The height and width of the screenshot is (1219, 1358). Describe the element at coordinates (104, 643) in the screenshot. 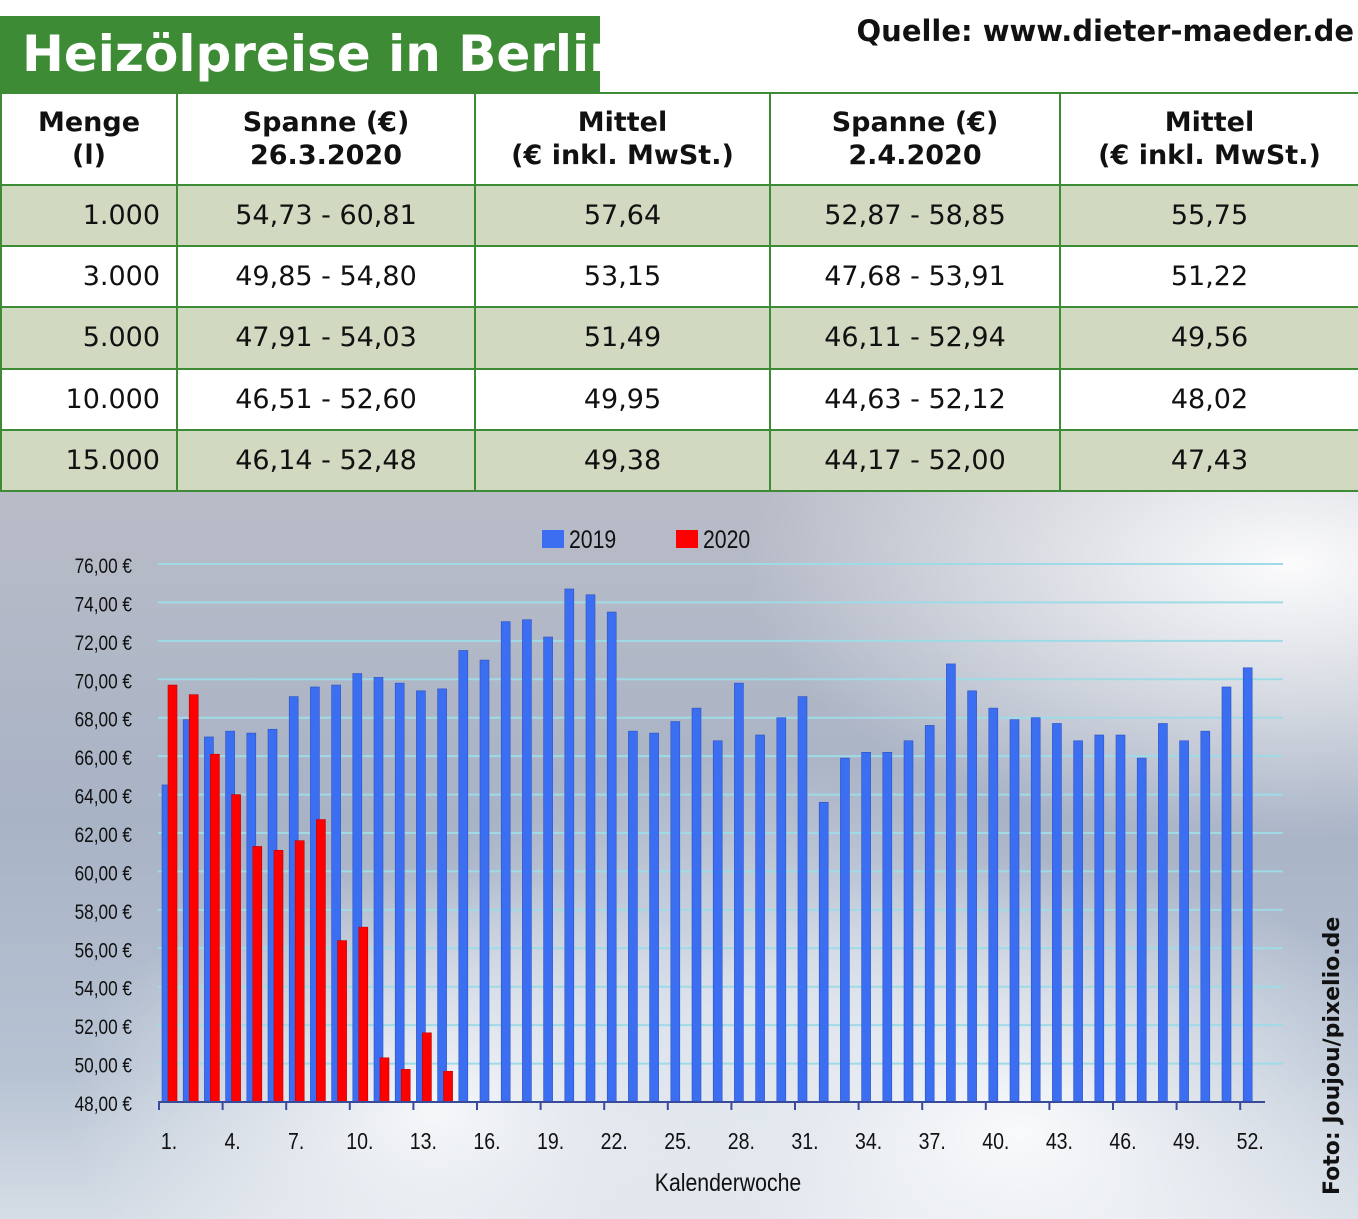

I see `y-tick-label: 72,00 €` at that location.